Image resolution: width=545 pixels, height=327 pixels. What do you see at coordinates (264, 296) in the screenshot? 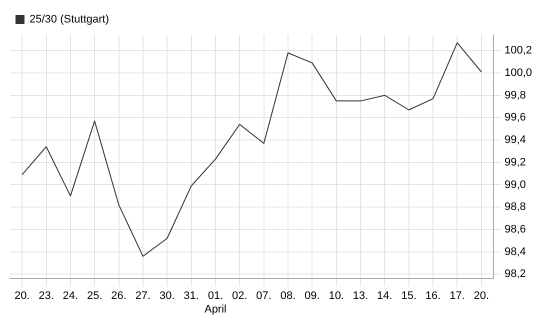
I see `x-tick-label: 07.` at bounding box center [264, 296].